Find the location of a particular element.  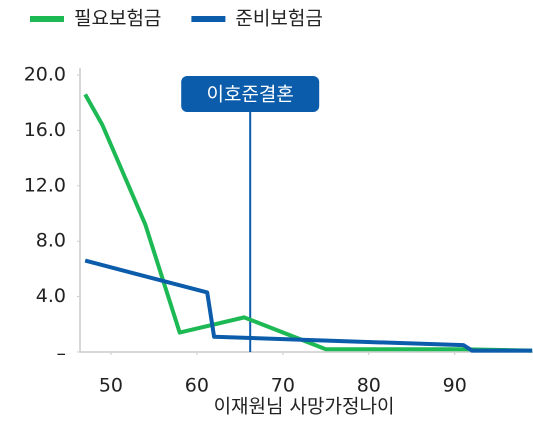

x-tick-label: 50 is located at coordinates (111, 386).